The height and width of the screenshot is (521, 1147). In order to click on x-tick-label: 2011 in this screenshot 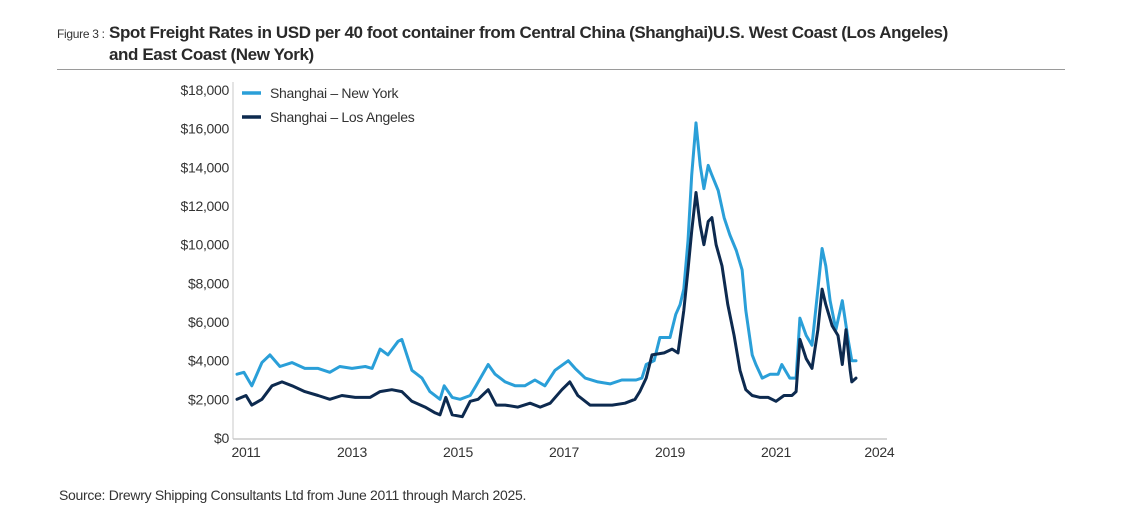, I will do `click(246, 452)`.